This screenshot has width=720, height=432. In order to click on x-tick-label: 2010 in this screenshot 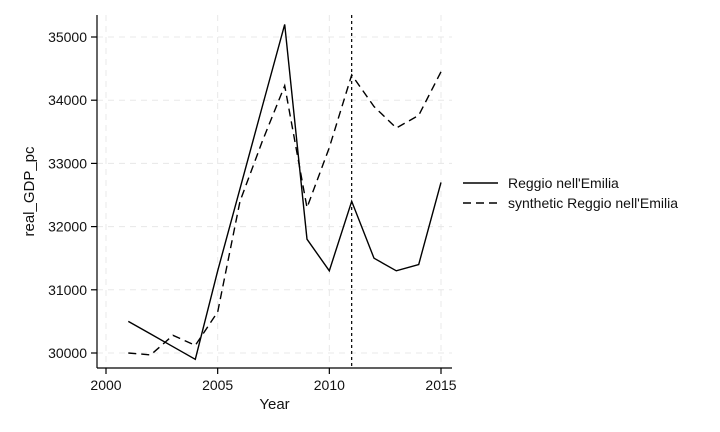, I will do `click(329, 385)`.